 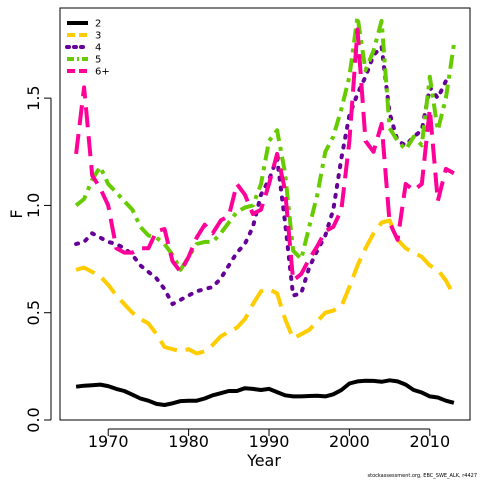 I want to click on footnote: stockassessment.org, EBC_SWE_ALK, r4427, so click(x=423, y=476).